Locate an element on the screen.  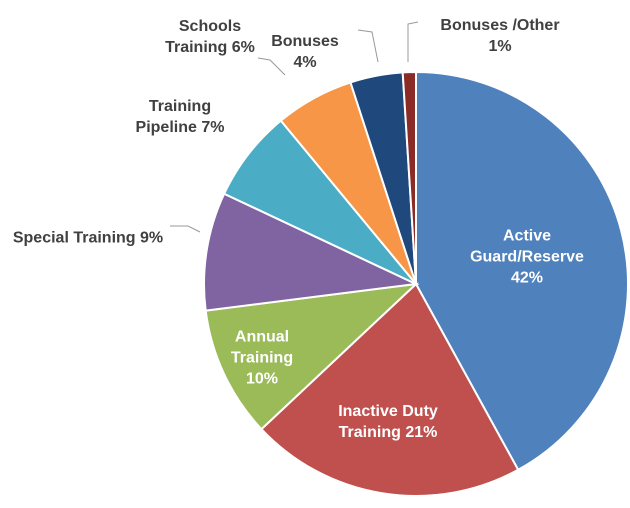
category-label: Active Guard/Reserve is located at coordinates (527, 246).